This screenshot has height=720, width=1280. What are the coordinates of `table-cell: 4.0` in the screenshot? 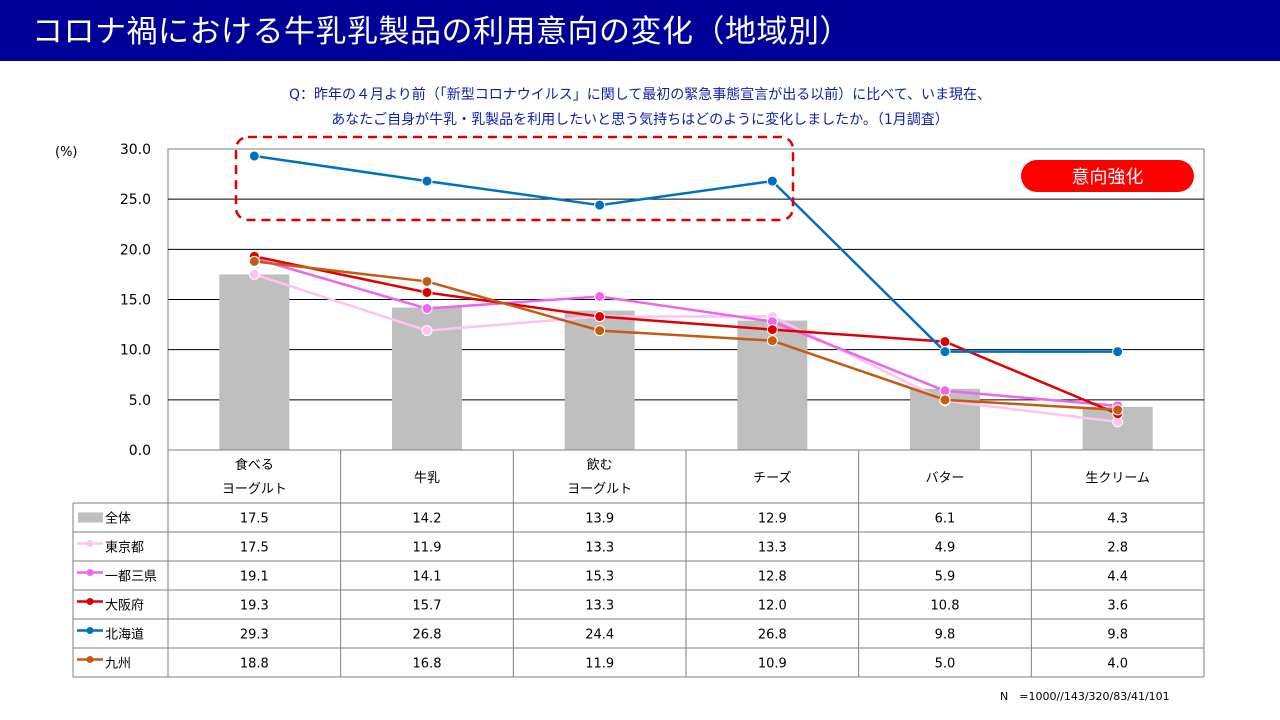 It's located at (1117, 664).